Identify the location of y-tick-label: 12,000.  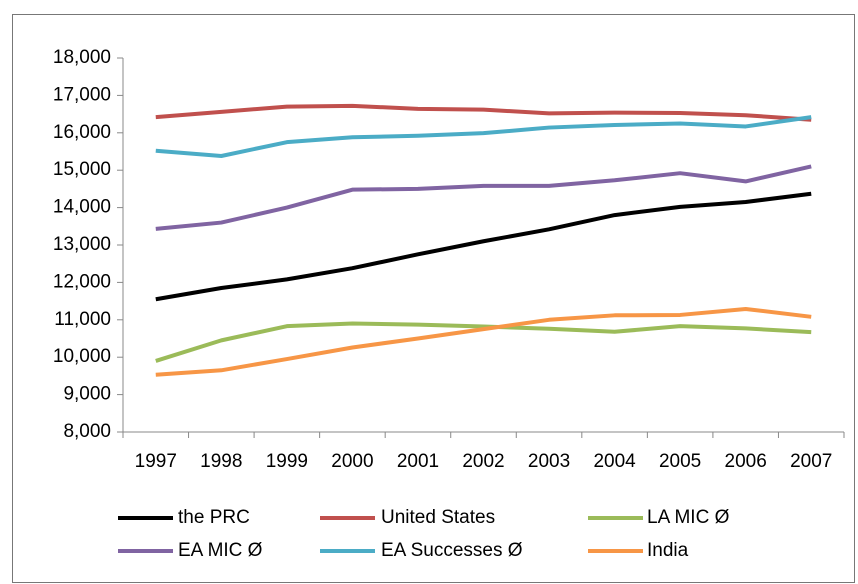
(82, 281).